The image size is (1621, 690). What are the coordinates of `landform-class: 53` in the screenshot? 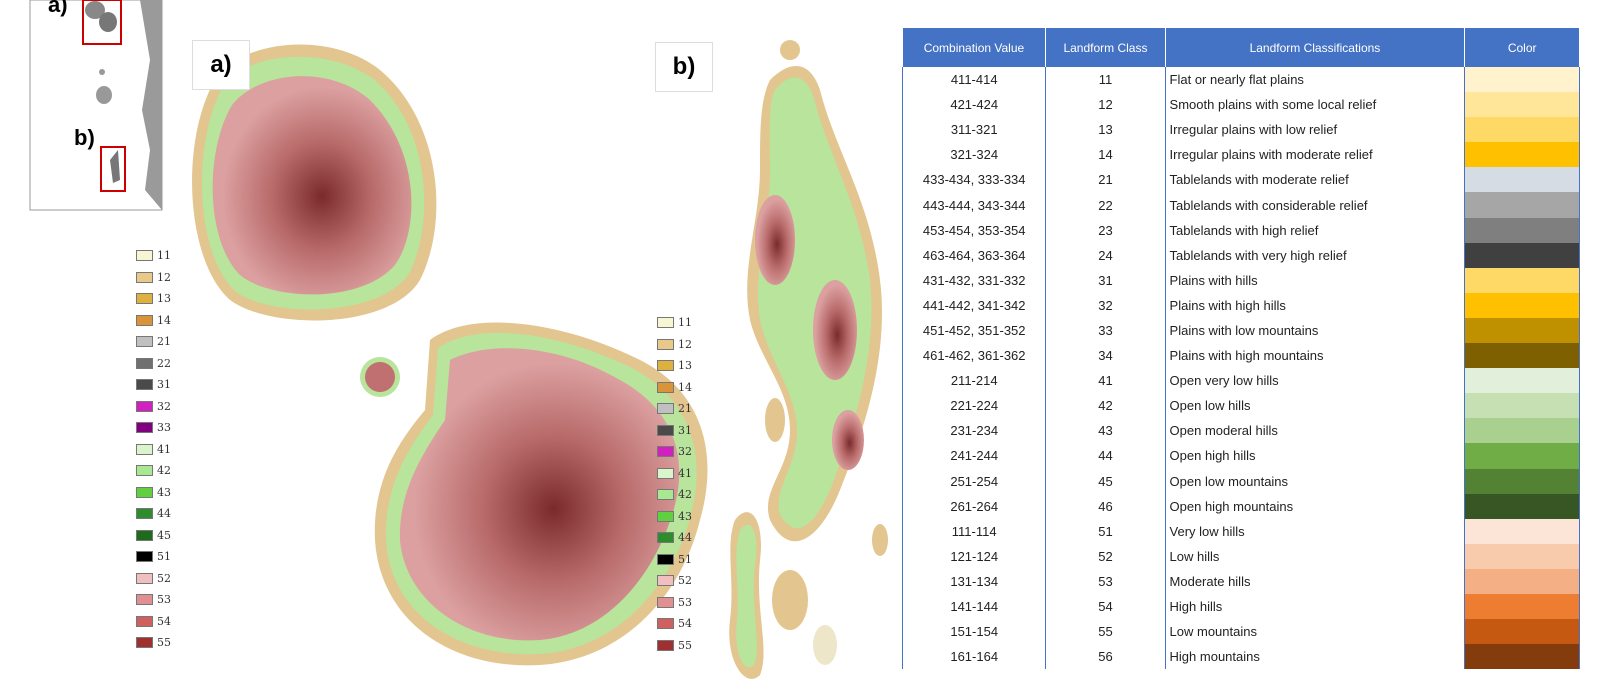 It's located at (1105, 581).